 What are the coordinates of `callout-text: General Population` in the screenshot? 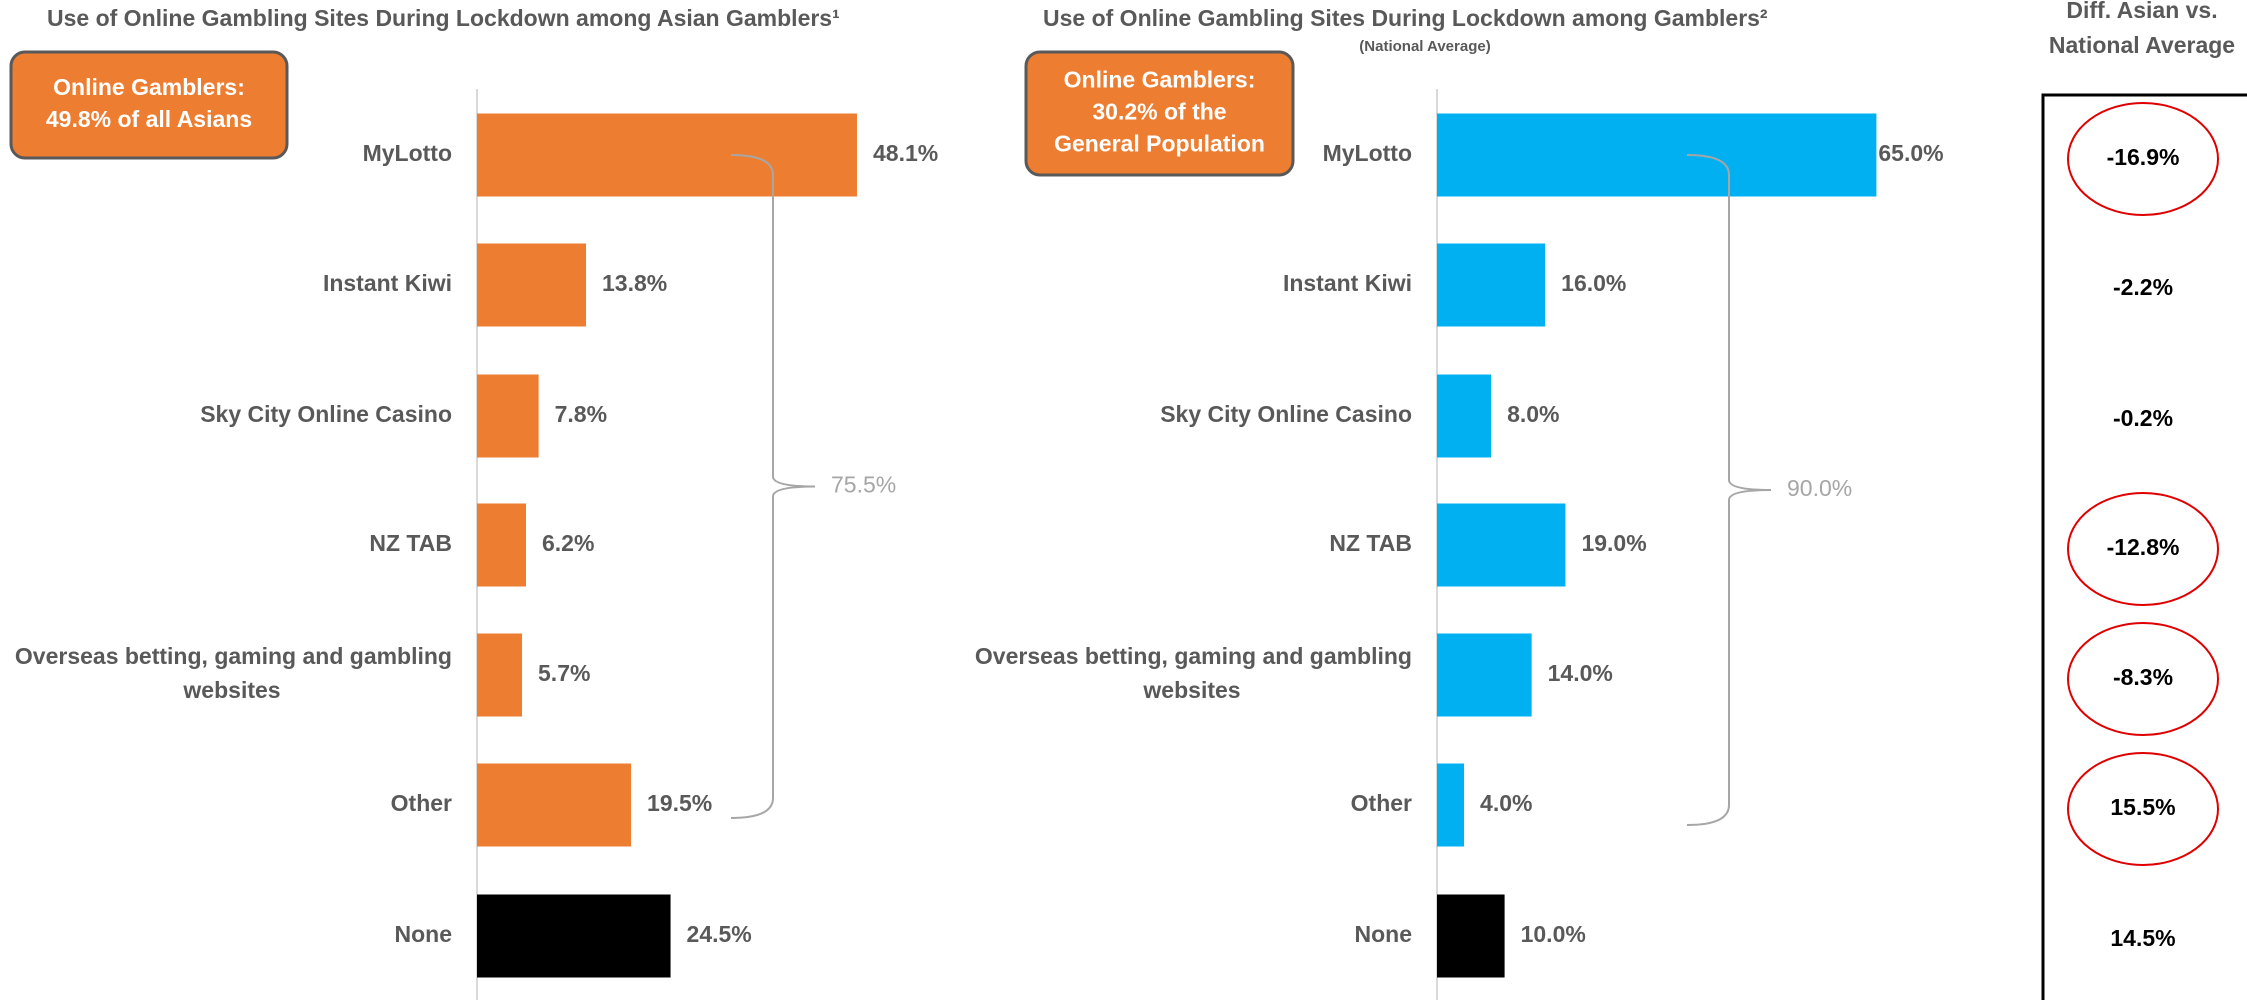 It's located at (1159, 144).